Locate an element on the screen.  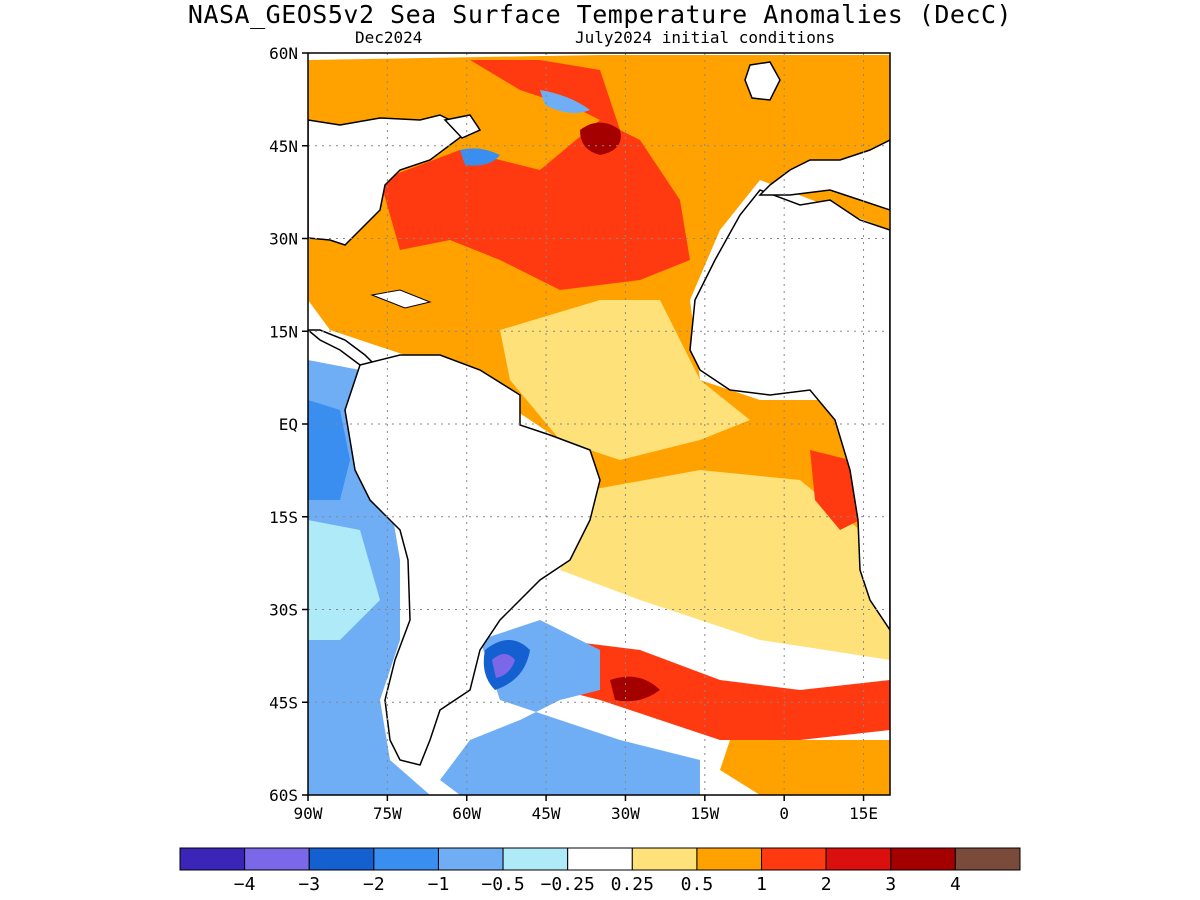
colorbar-label: −3 is located at coordinates (309, 884).